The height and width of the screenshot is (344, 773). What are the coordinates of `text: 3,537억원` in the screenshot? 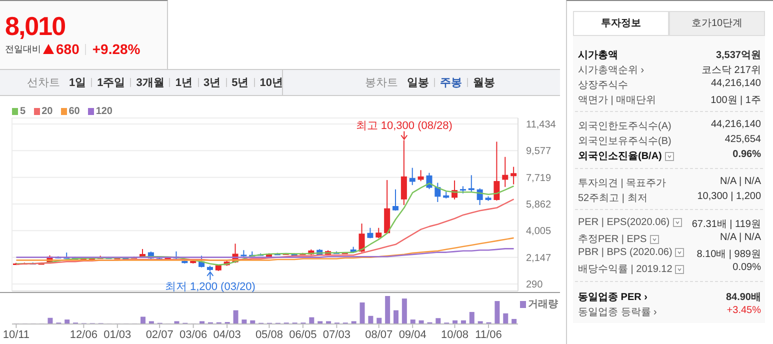 It's located at (738, 55).